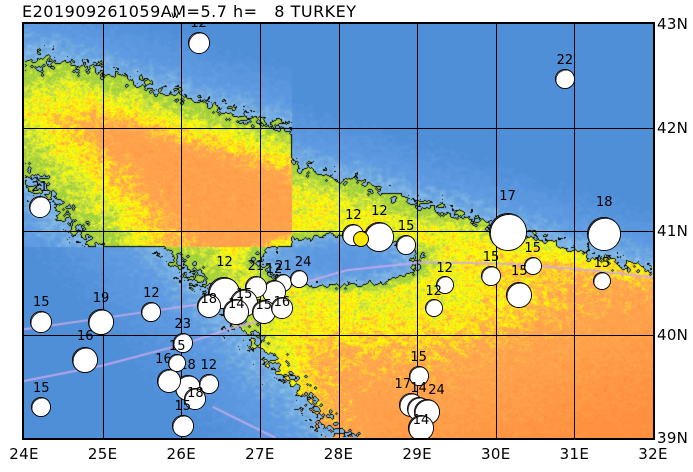 The width and height of the screenshot is (693, 472). What do you see at coordinates (245, 11) in the screenshot?
I see `title-depth-label: h=` at bounding box center [245, 11].